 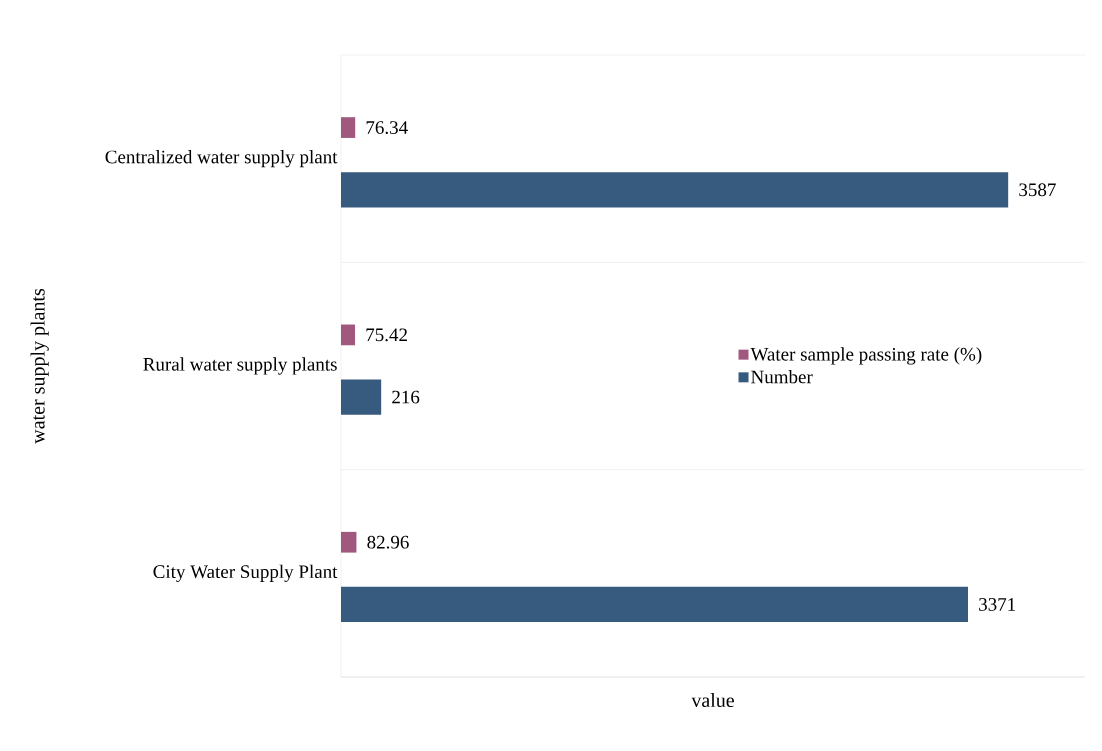 I want to click on legend-label: Number, so click(x=782, y=377).